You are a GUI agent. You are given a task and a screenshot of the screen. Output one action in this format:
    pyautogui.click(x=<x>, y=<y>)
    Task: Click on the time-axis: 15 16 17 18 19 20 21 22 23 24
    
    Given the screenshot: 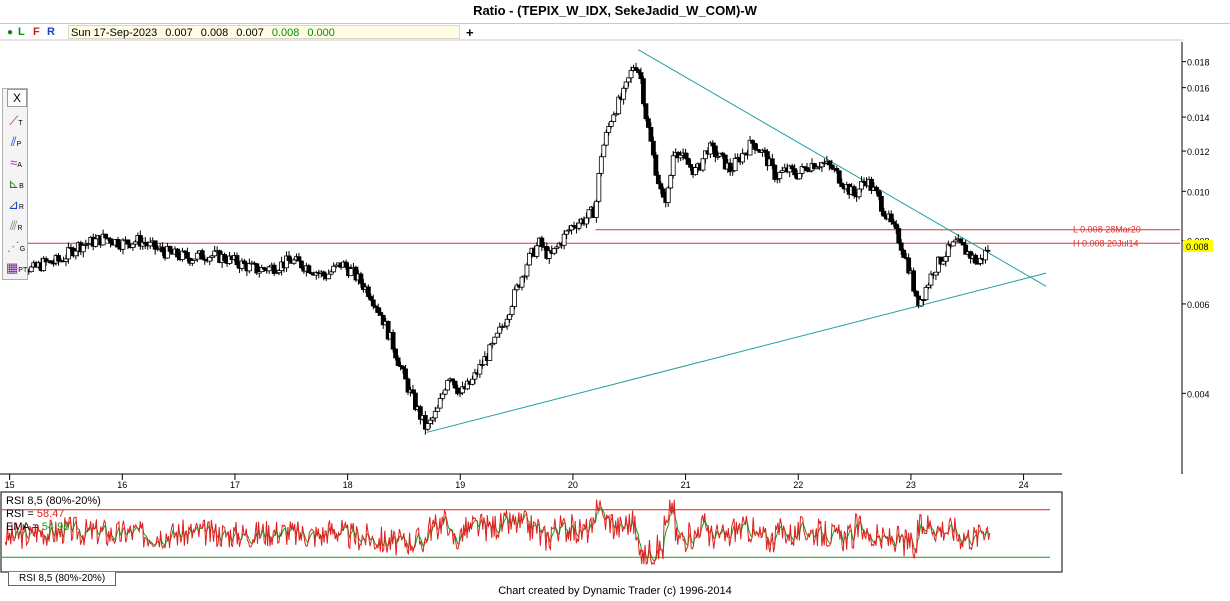 What is the action you would take?
    pyautogui.click(x=517, y=482)
    